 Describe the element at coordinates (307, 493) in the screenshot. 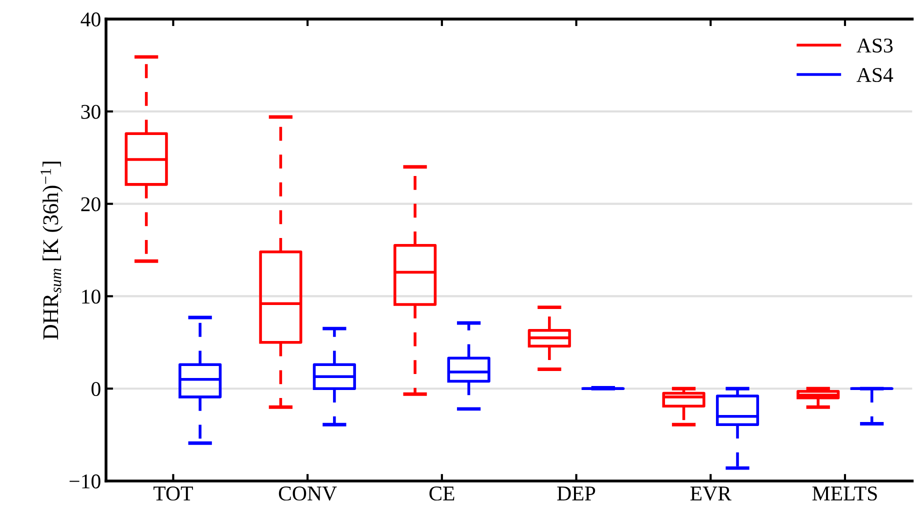

I see `x-tick-label: CONV` at that location.